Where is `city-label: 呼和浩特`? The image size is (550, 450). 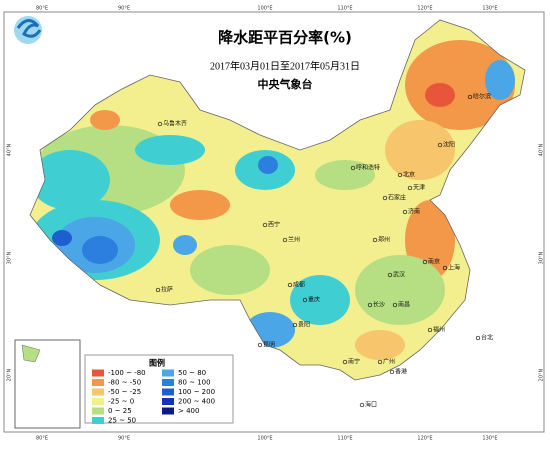 city-label: 呼和浩特 is located at coordinates (368, 168).